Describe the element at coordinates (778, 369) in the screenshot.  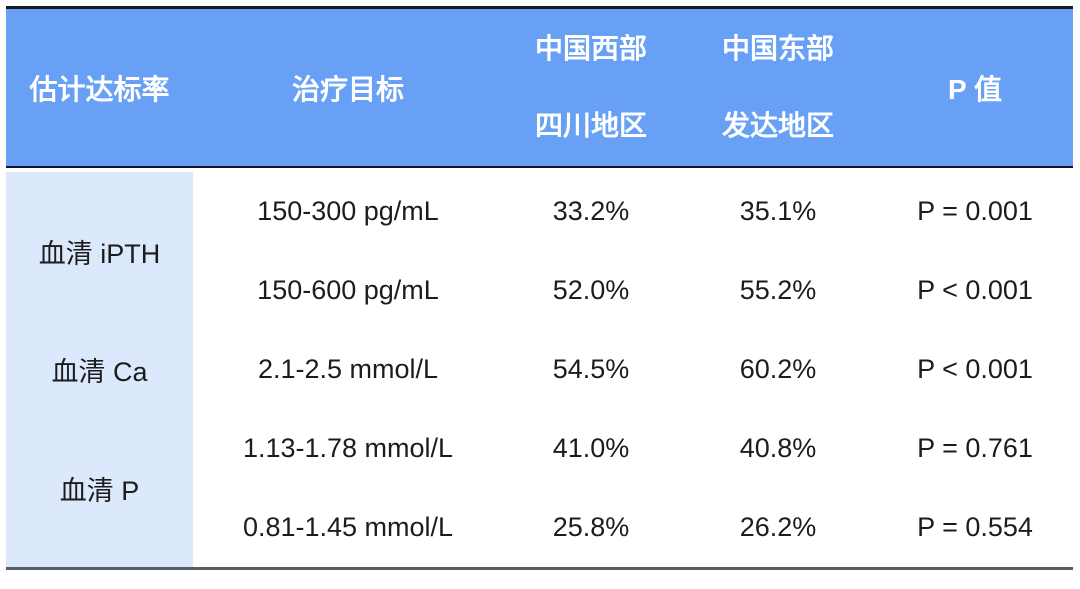
I see `cell-east-rate: 60.2%` at that location.